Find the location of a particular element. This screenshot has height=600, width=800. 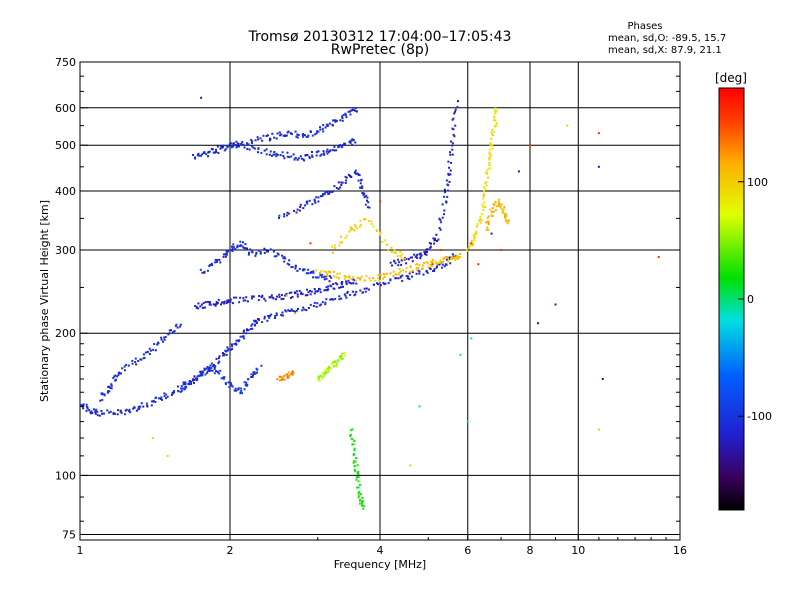

stats-o-mode: mean, sd,O: -89.5, 15.7 is located at coordinates (667, 38).